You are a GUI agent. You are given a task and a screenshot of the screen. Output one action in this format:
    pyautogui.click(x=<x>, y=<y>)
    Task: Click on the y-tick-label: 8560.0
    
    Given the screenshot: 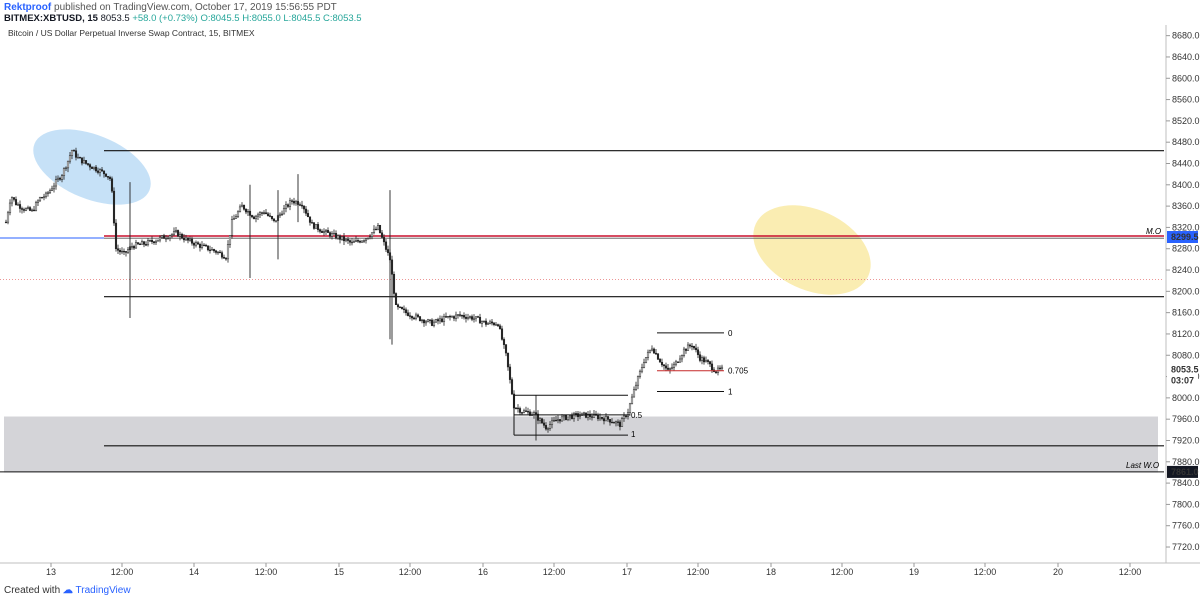 What is the action you would take?
    pyautogui.click(x=1186, y=100)
    